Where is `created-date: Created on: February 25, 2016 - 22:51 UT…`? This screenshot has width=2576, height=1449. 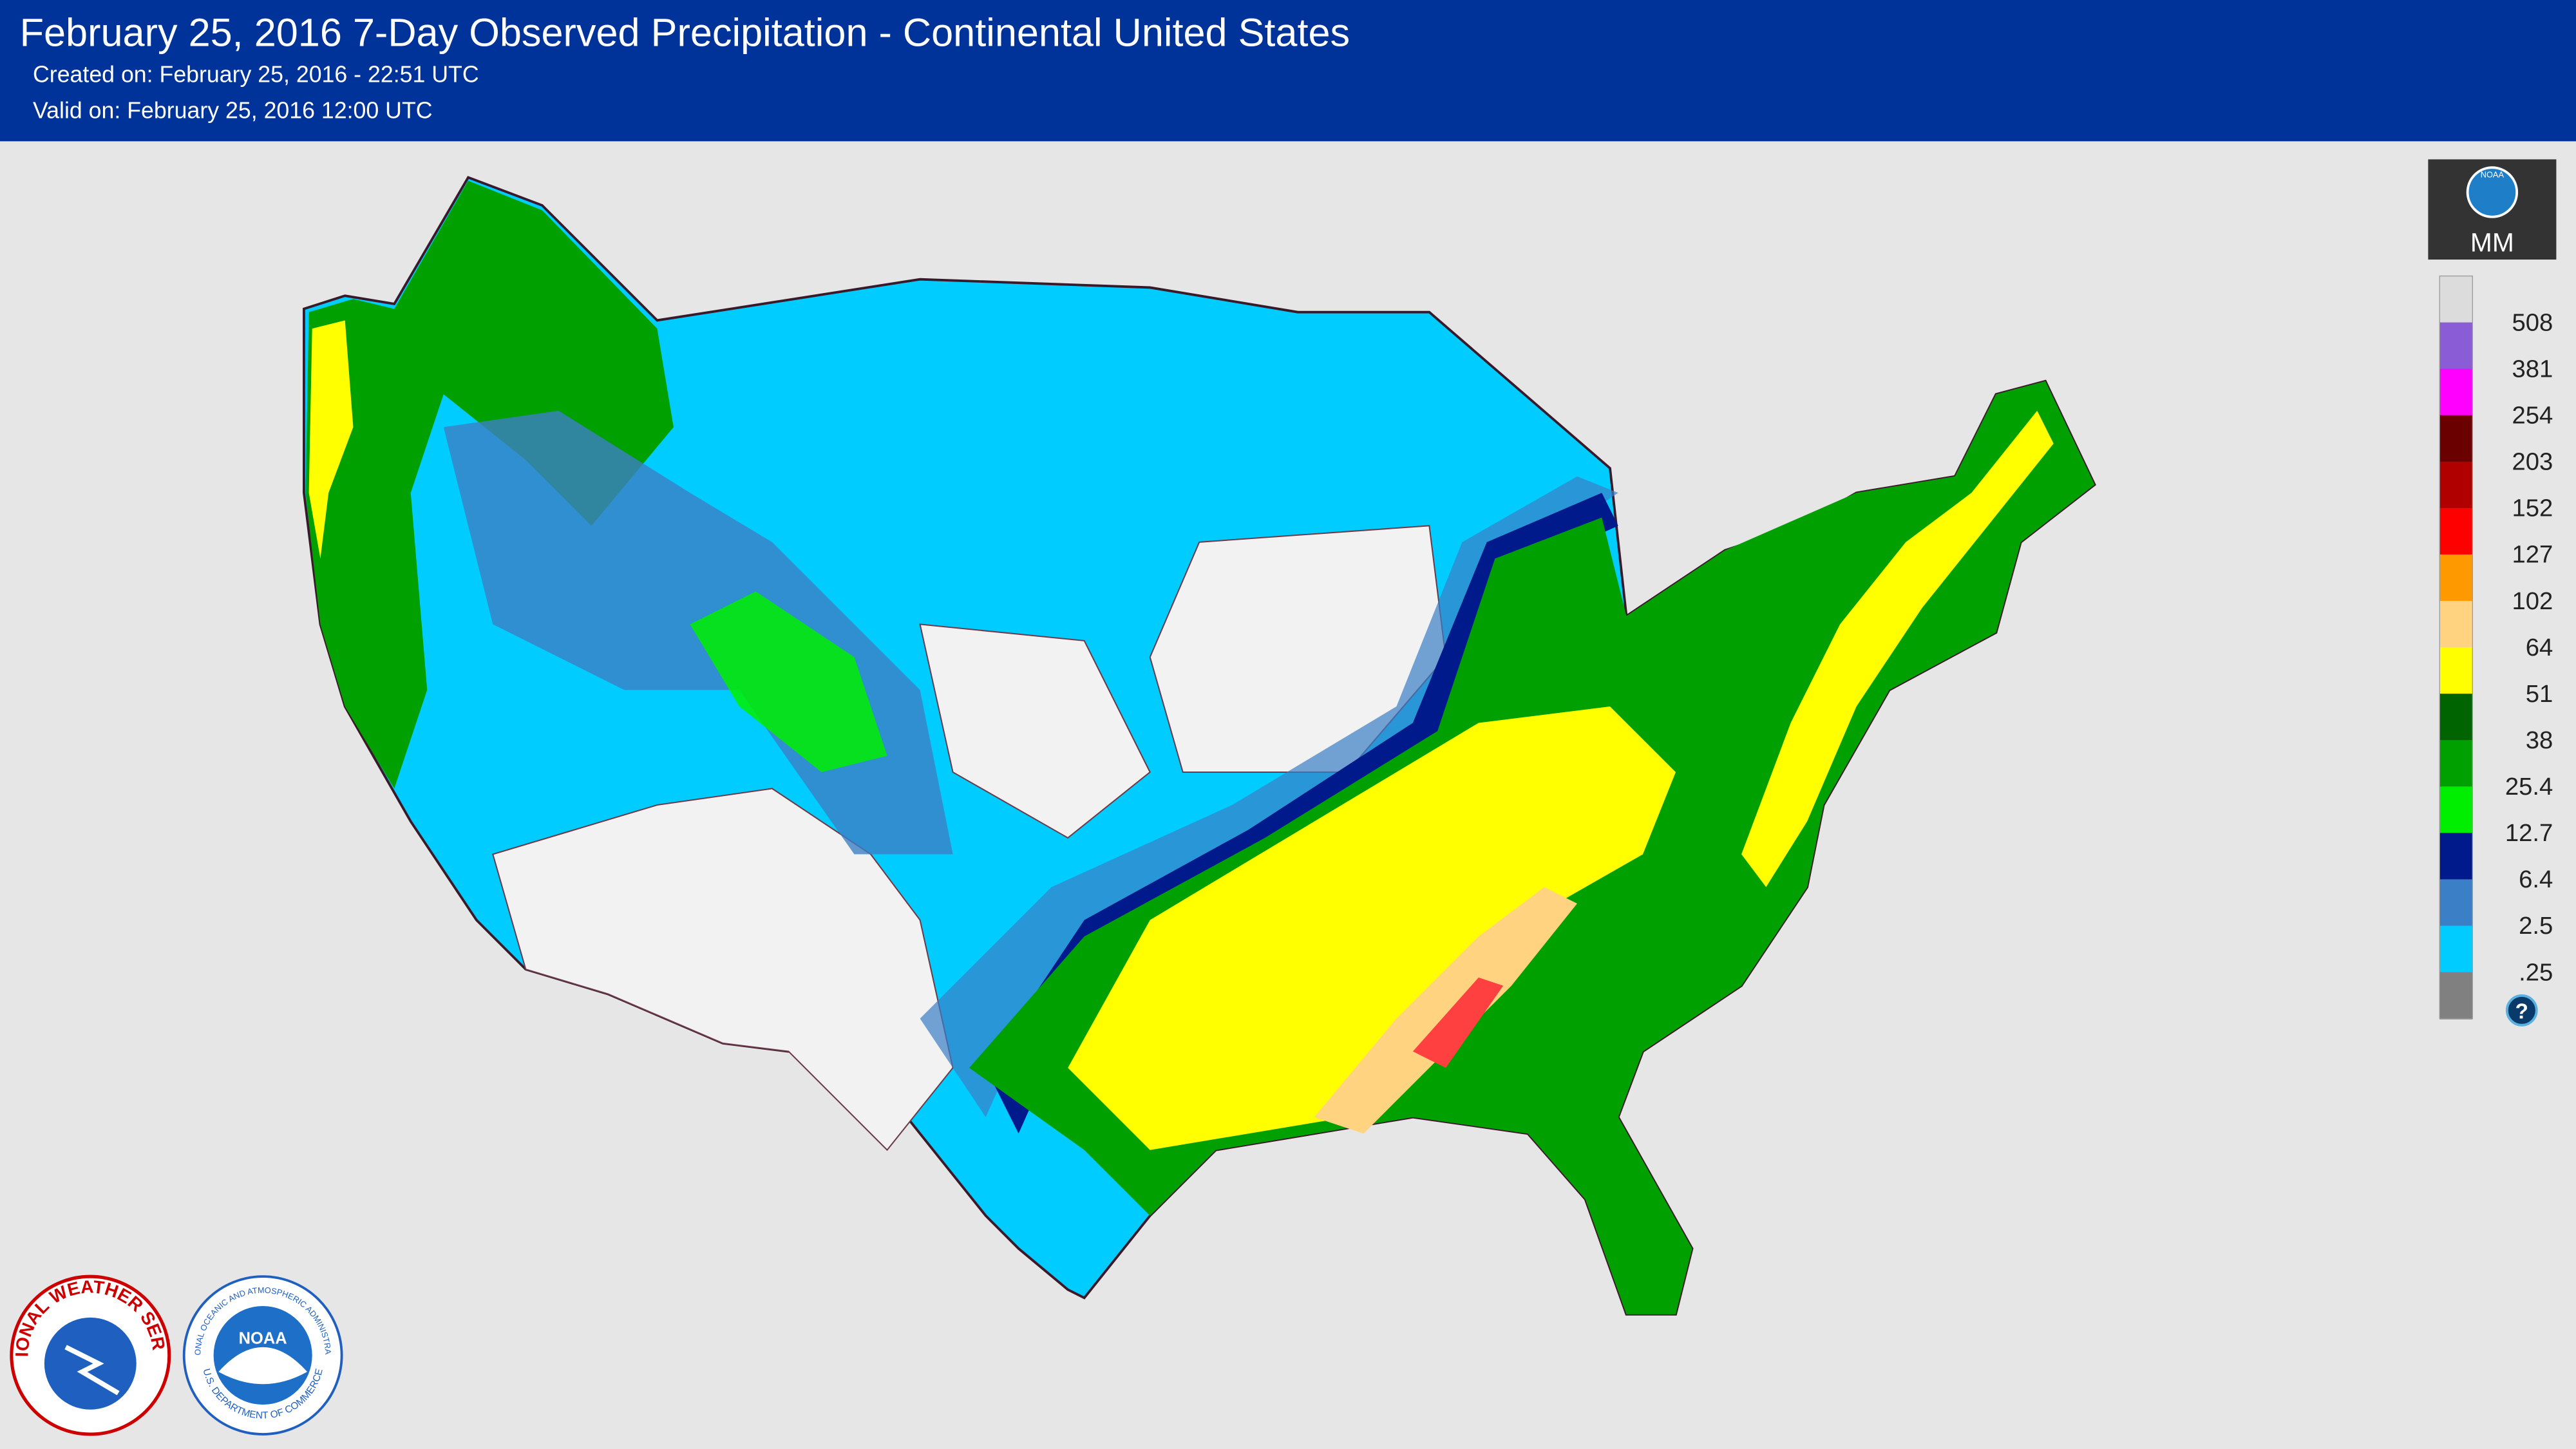 created-date: Created on: February 25, 2016 - 22:51 UT… is located at coordinates (256, 75).